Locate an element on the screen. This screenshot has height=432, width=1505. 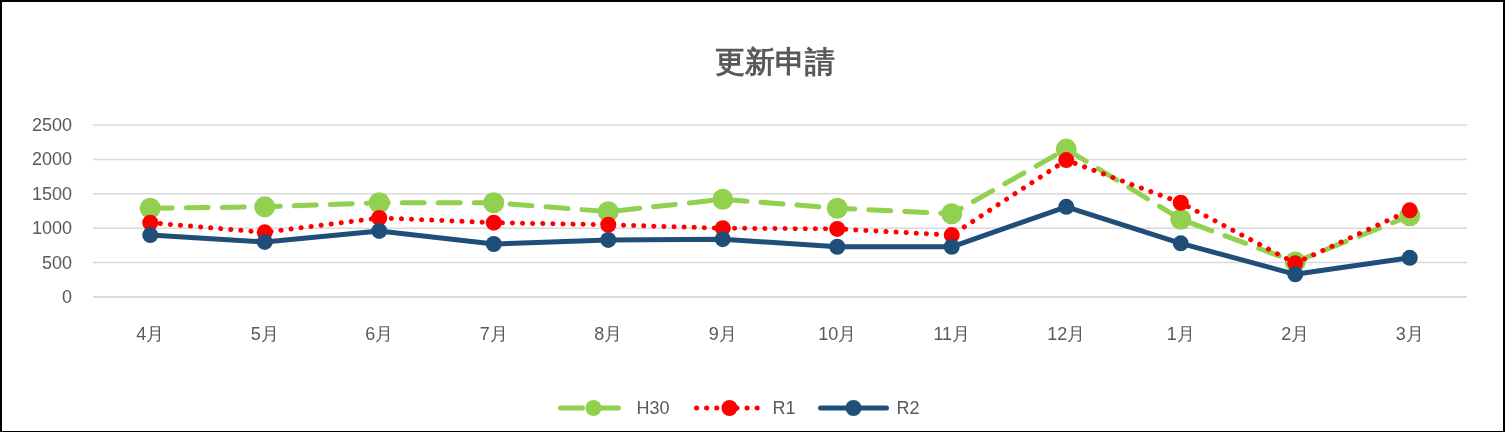
y-tick-label: 1000 is located at coordinates (51, 228).